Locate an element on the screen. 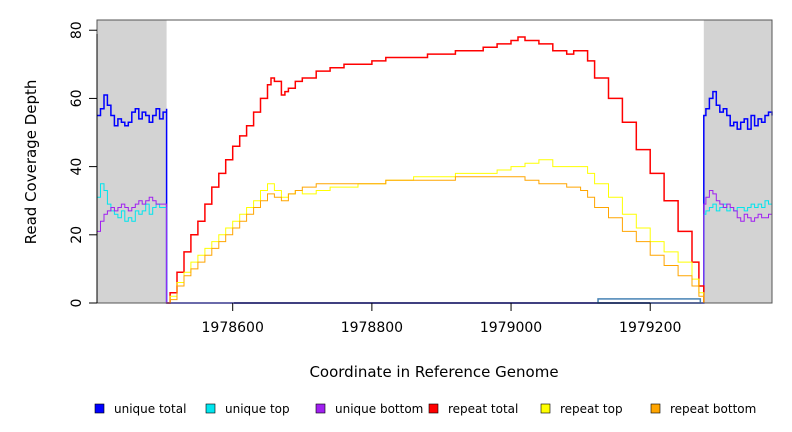 Image resolution: width=792 pixels, height=432 pixels. x-tick-label-3: 1979000 is located at coordinates (511, 328).